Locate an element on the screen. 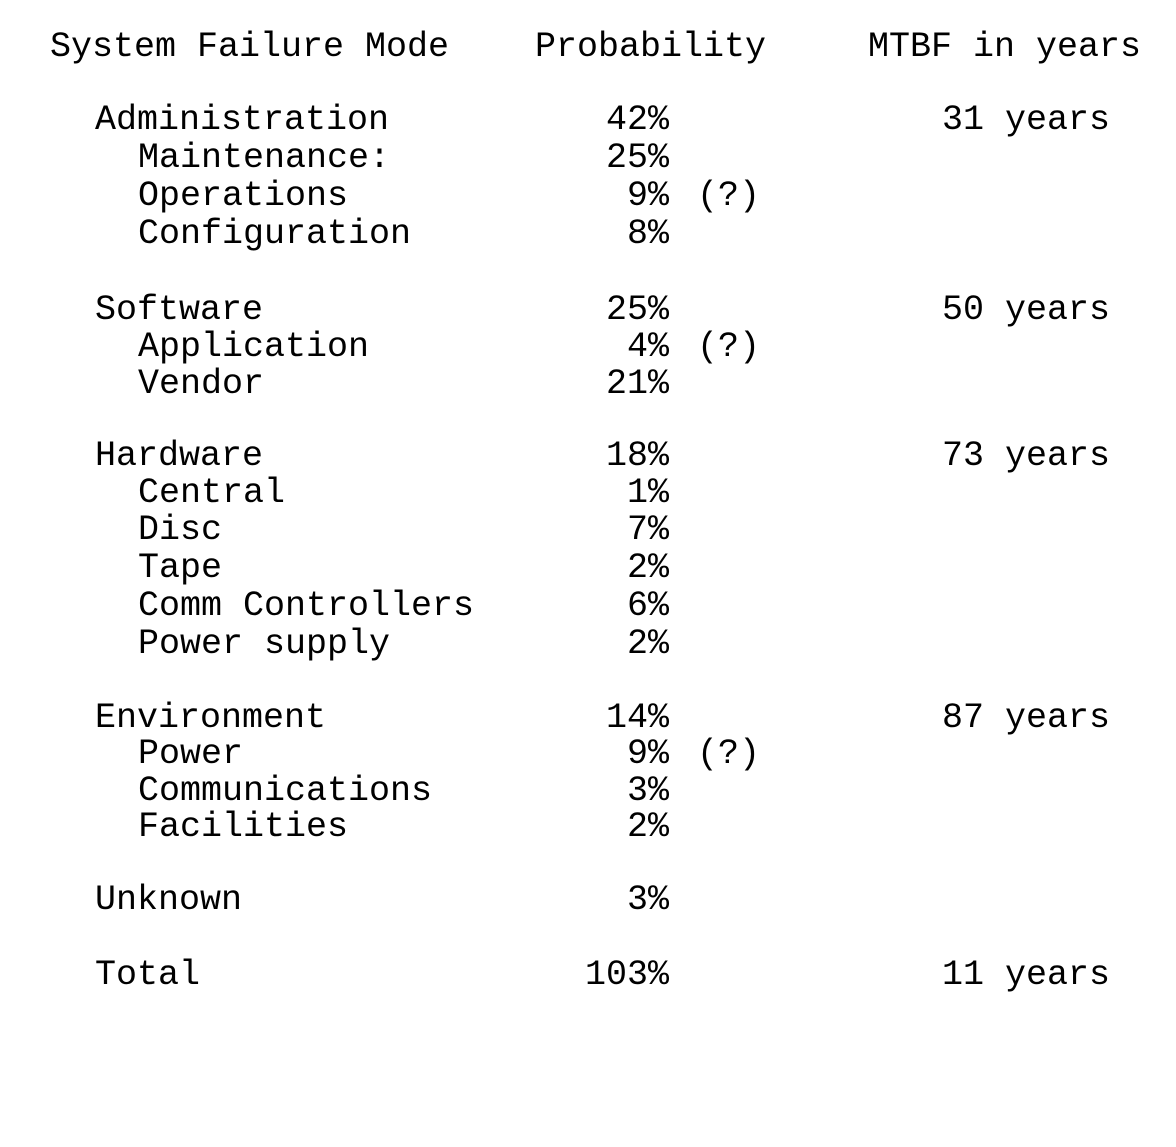  subcategory-label: Configuration is located at coordinates (275, 234).